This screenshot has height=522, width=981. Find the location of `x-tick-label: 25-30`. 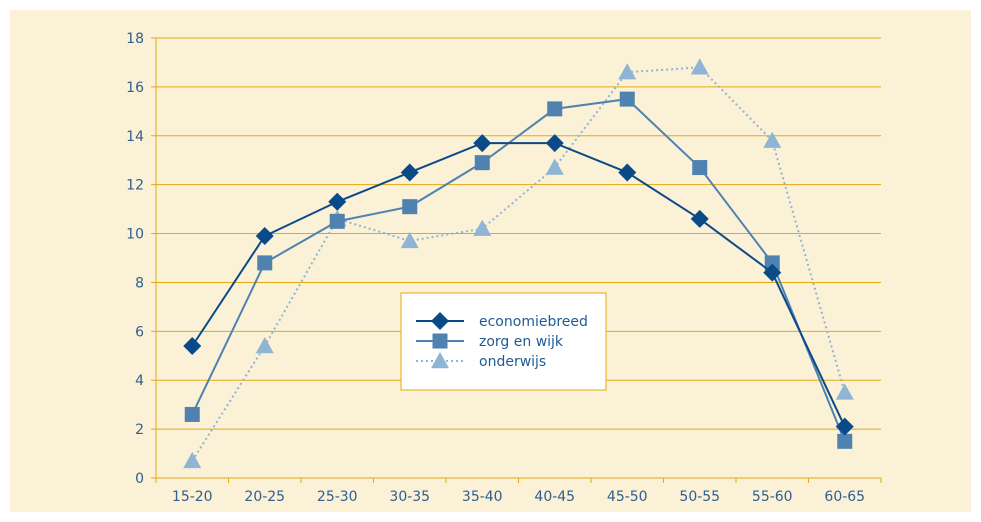

x-tick-label: 25-30 is located at coordinates (337, 497).